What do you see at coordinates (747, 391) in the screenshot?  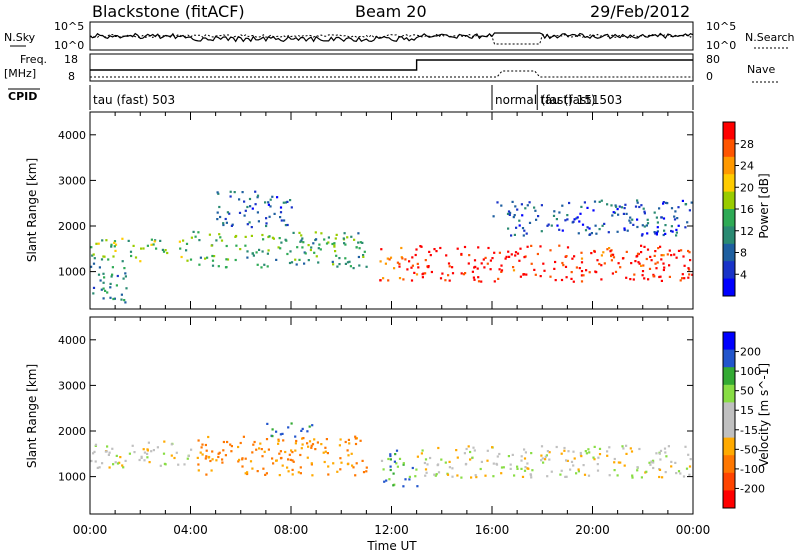 I see `colorbar-tick-label: 50` at bounding box center [747, 391].